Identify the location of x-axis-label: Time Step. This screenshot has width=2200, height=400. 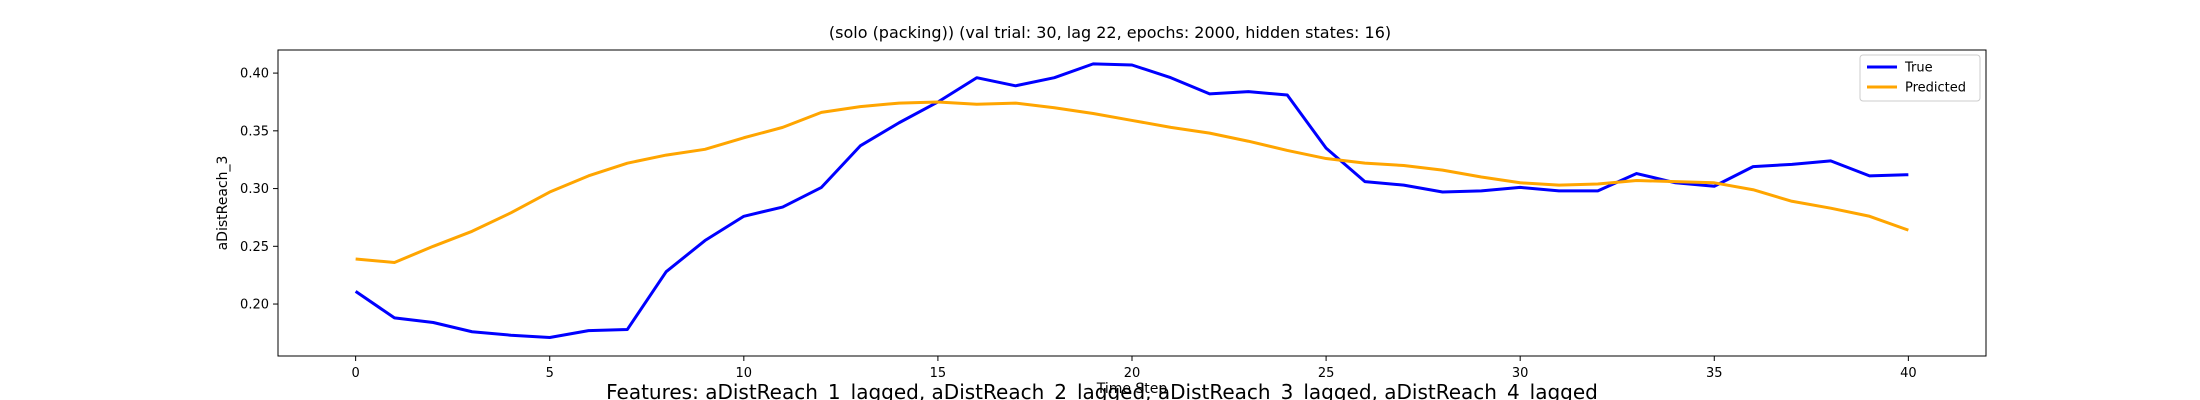
(1132, 389).